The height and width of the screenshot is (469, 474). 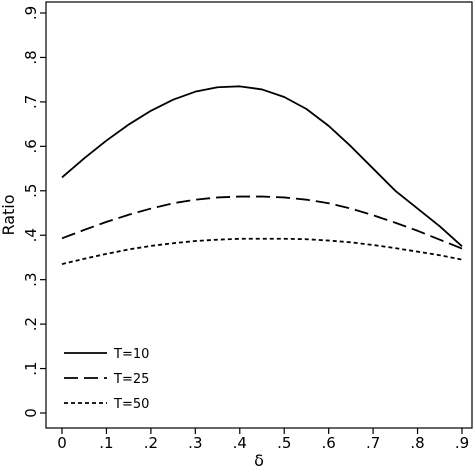 What do you see at coordinates (131, 354) in the screenshot?
I see `legend-label: T=10` at bounding box center [131, 354].